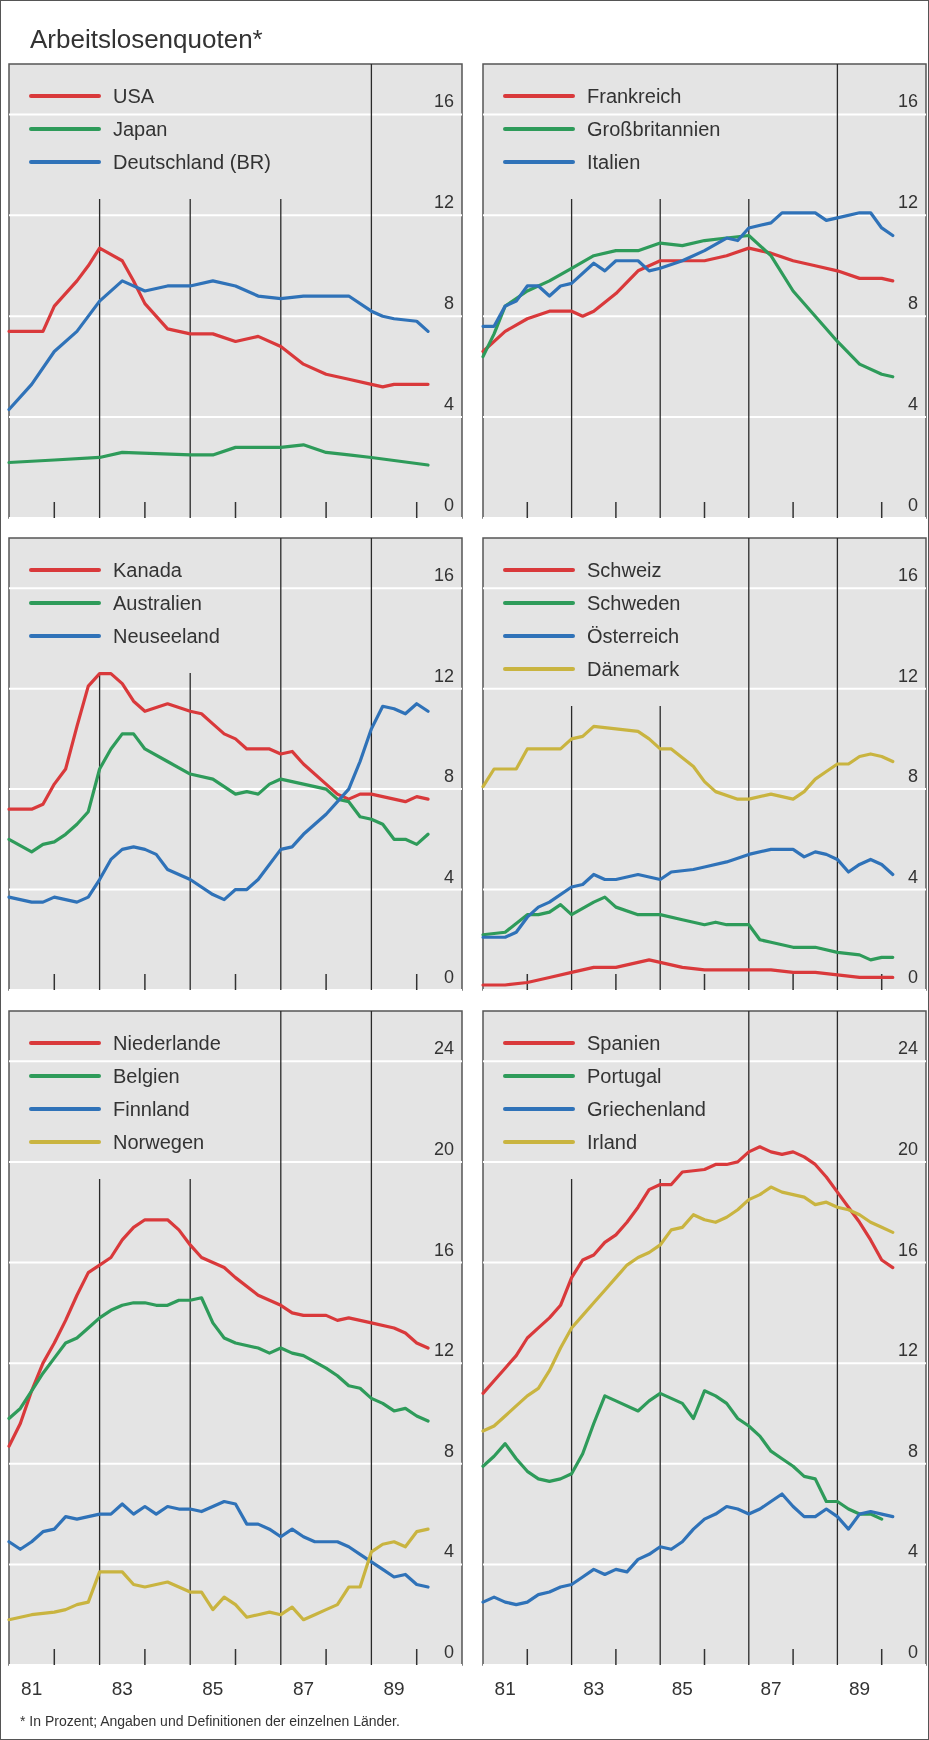 The height and width of the screenshot is (1740, 929). Describe the element at coordinates (611, 1141) in the screenshot. I see `legend-label: Irland` at that location.